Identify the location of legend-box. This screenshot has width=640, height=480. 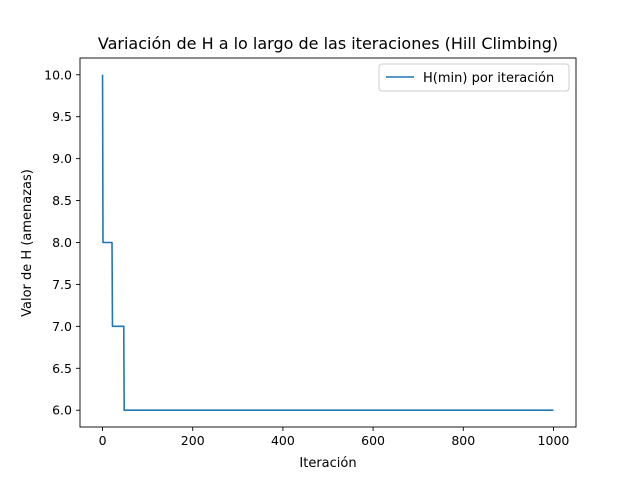
(474, 77).